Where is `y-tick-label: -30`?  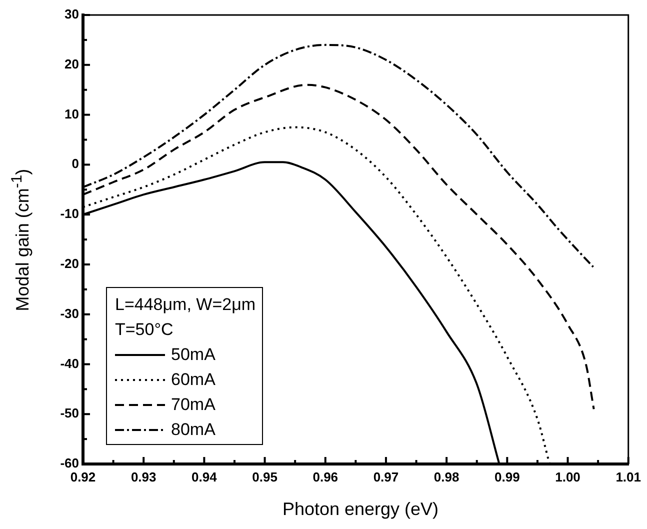
y-tick-label: -30 is located at coordinates (69, 313).